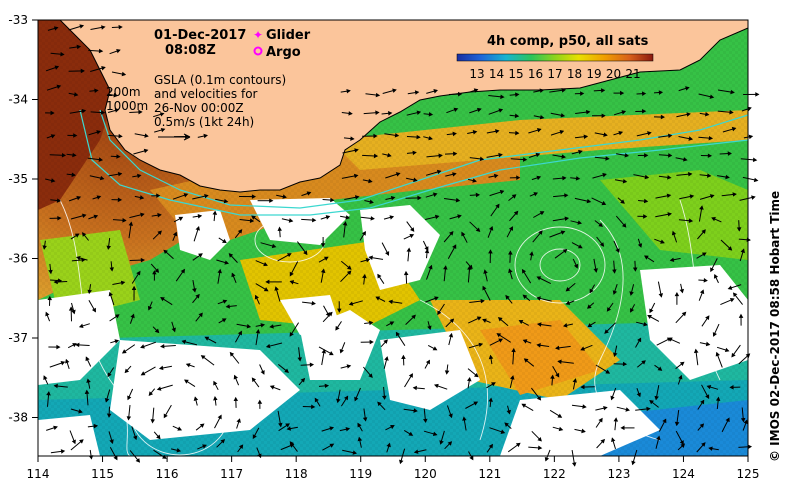 This screenshot has width=790, height=492. What do you see at coordinates (18, 338) in the screenshot?
I see `y-tick-label: -37` at bounding box center [18, 338].